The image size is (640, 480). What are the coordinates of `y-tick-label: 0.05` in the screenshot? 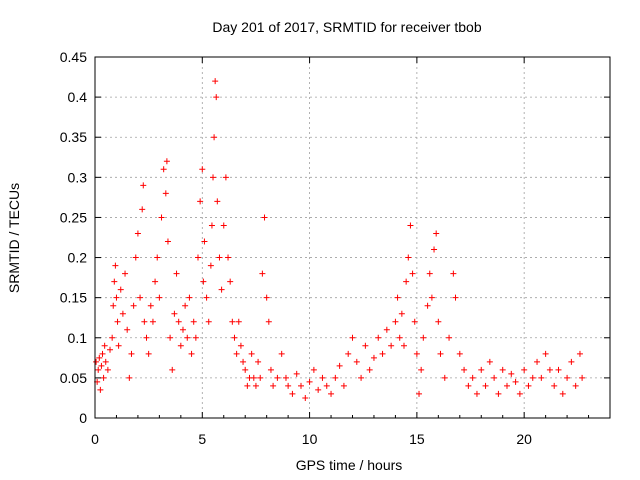 It's located at (73, 378).